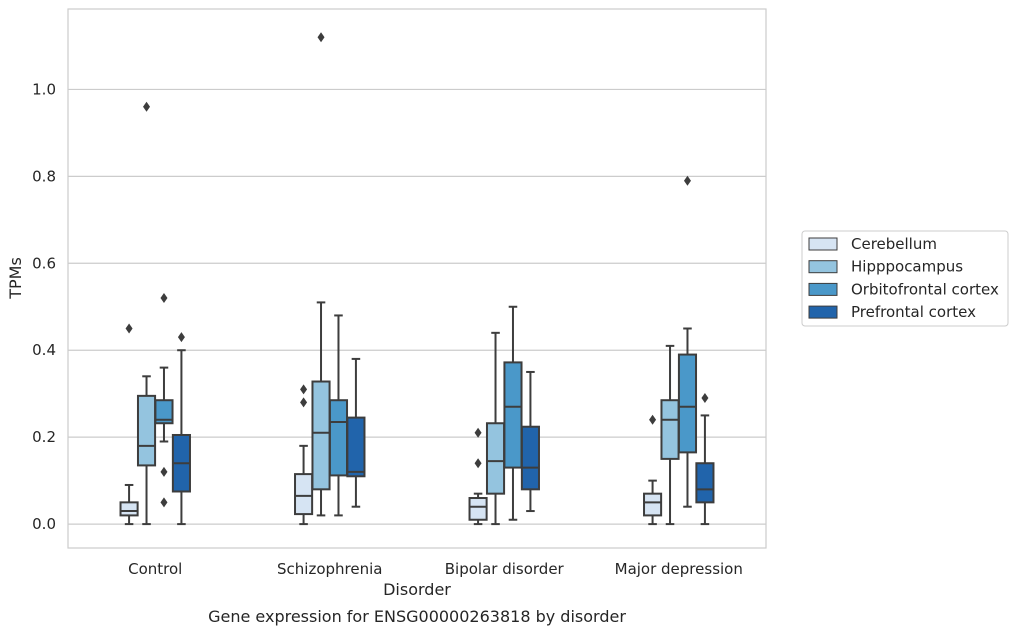  I want to click on y-tick-label: 0.6, so click(44, 263).